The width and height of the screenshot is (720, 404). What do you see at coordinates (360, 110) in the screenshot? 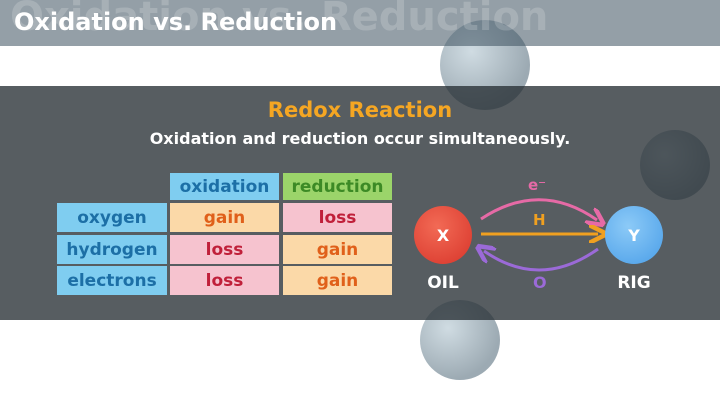
I see `section-heading: Redox Reaction` at bounding box center [360, 110].